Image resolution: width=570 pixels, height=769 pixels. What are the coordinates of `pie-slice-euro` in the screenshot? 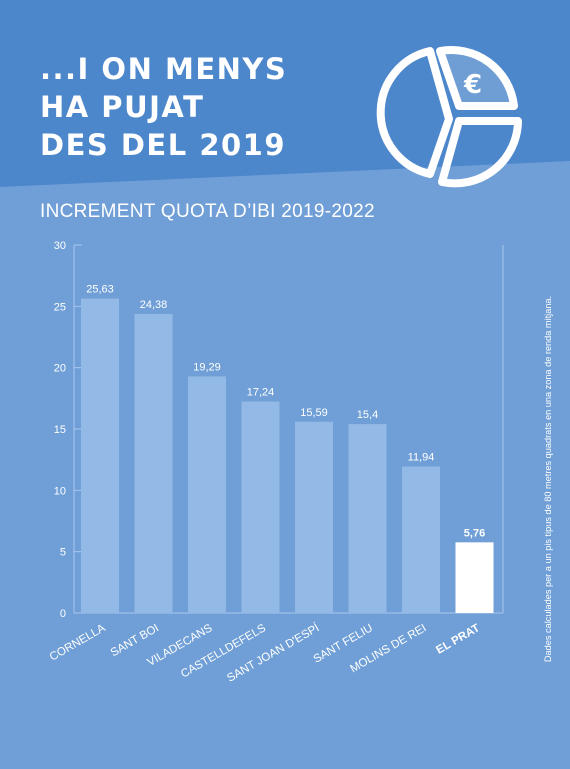 It's located at (477, 77).